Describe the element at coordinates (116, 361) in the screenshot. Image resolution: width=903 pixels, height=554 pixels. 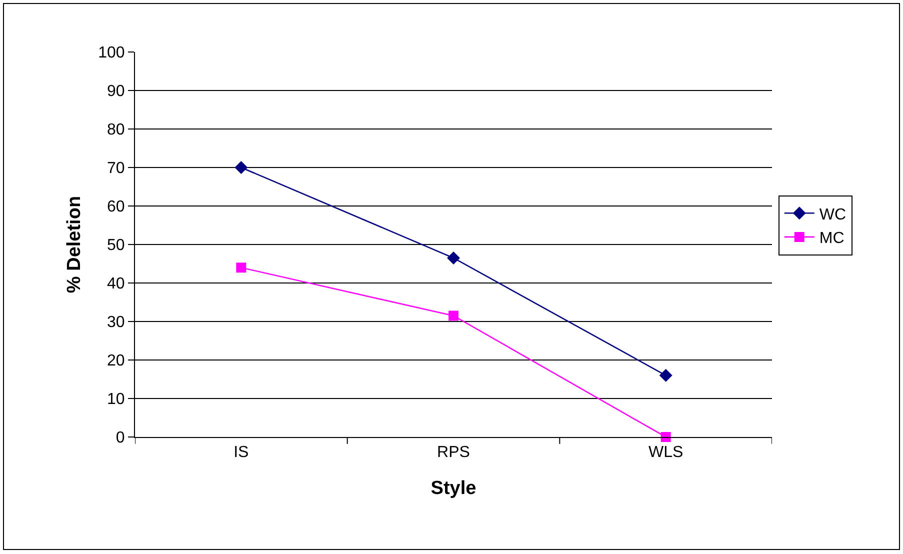
I see `y-tick-label: 20` at that location.